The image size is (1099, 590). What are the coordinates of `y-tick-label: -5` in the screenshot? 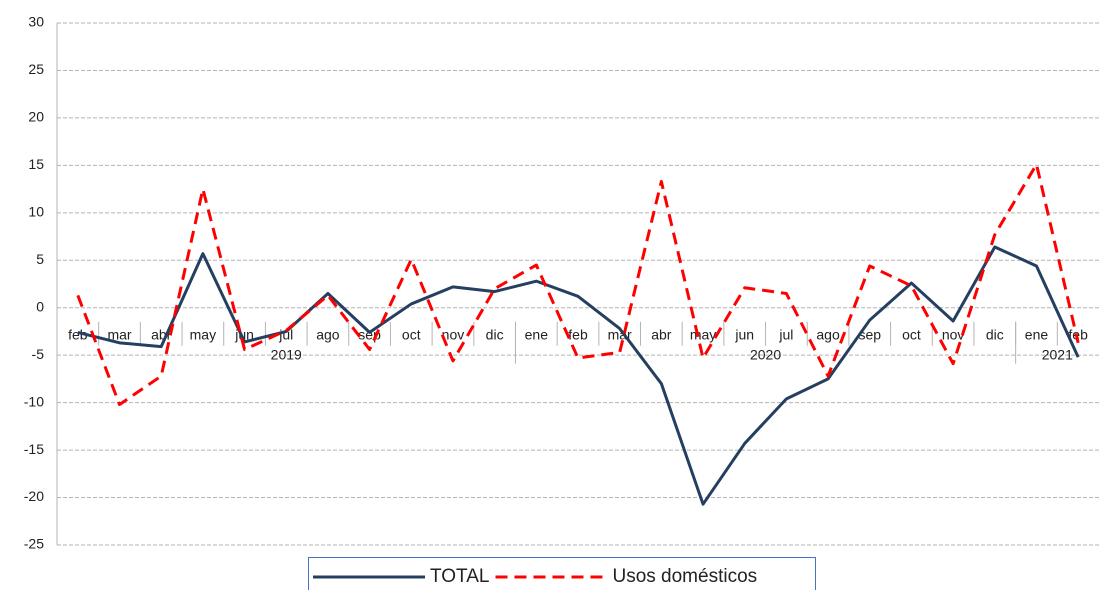 It's located at (38, 354).